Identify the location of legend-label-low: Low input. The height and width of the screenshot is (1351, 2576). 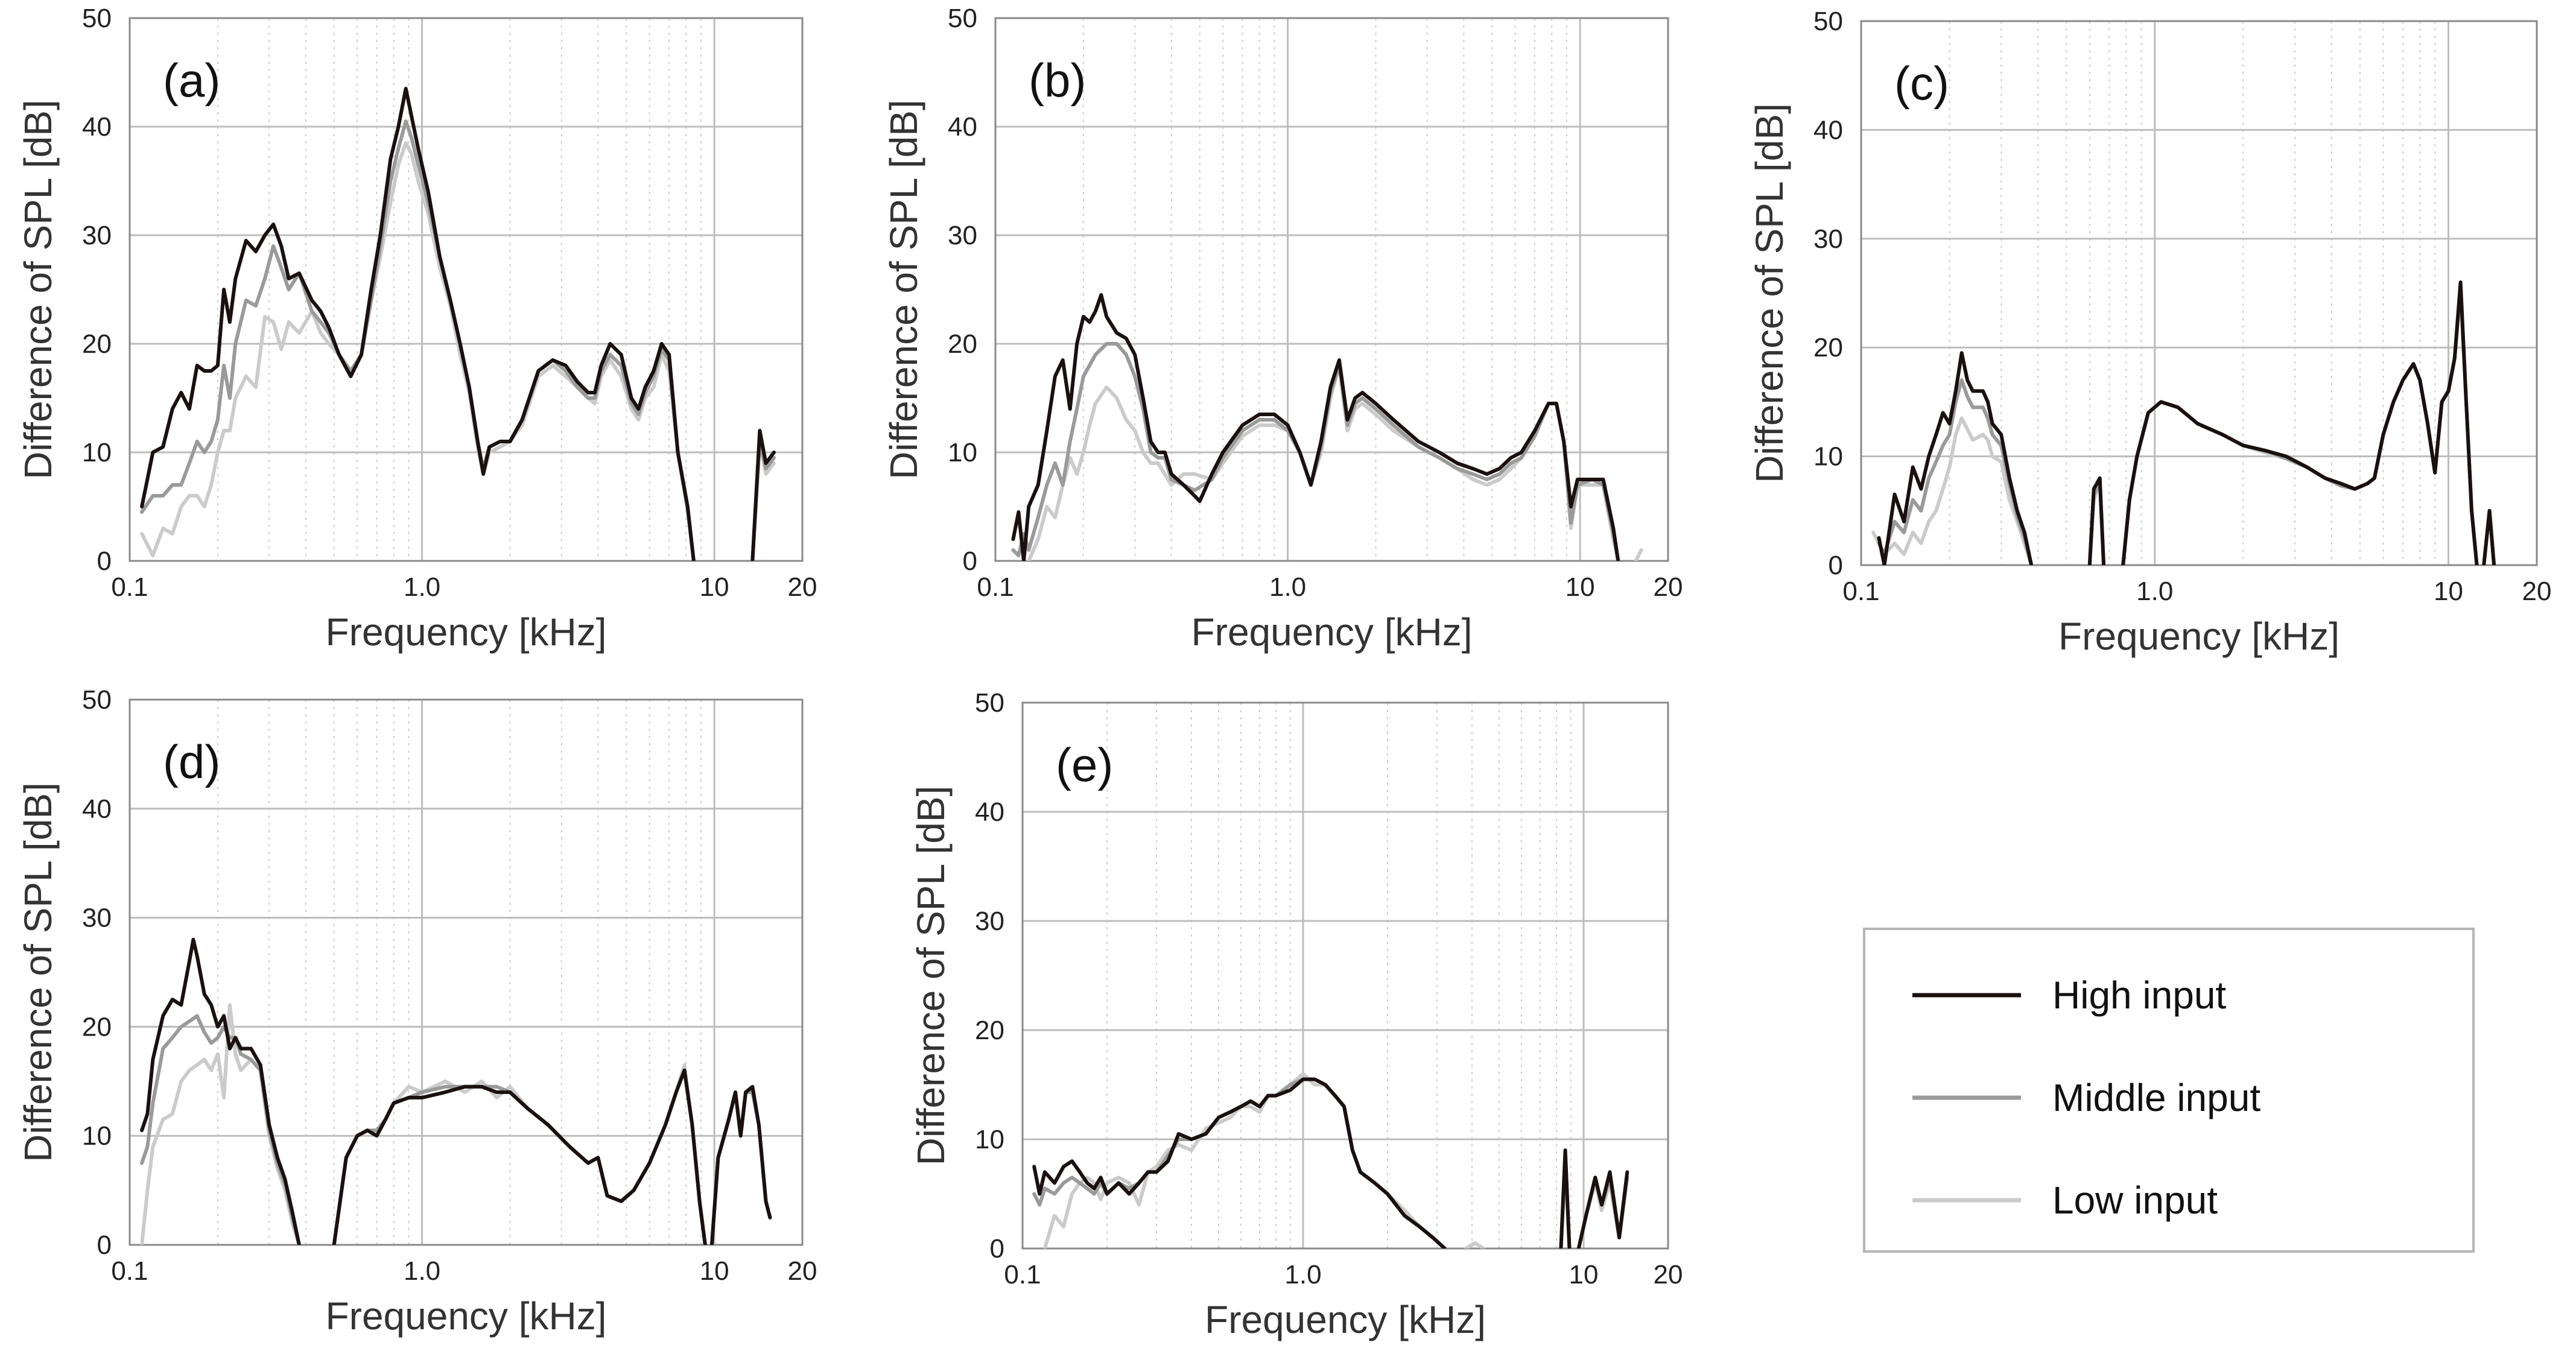
(2135, 1200).